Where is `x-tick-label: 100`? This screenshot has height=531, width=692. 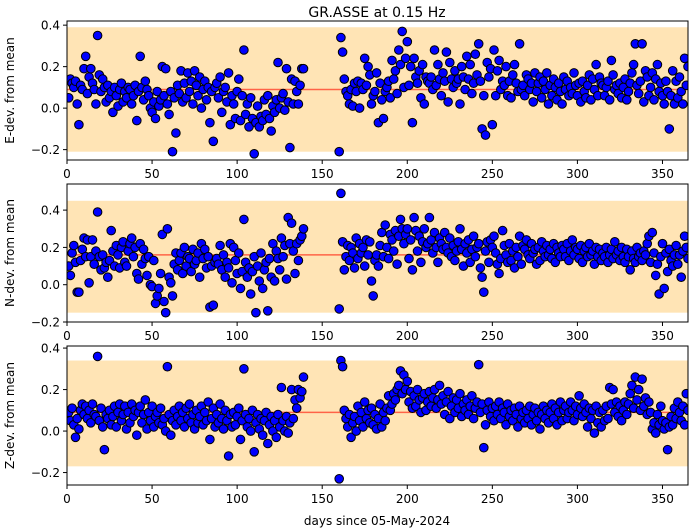 x-tick-label: 100 is located at coordinates (237, 174).